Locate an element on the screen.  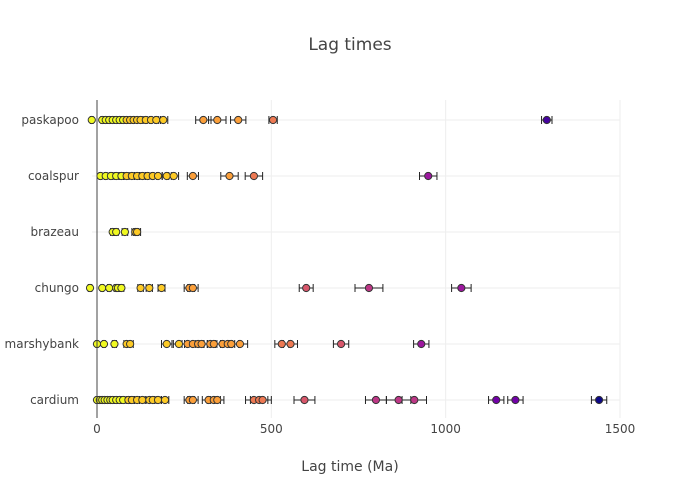
chart-title: Lag times is located at coordinates (349, 45).